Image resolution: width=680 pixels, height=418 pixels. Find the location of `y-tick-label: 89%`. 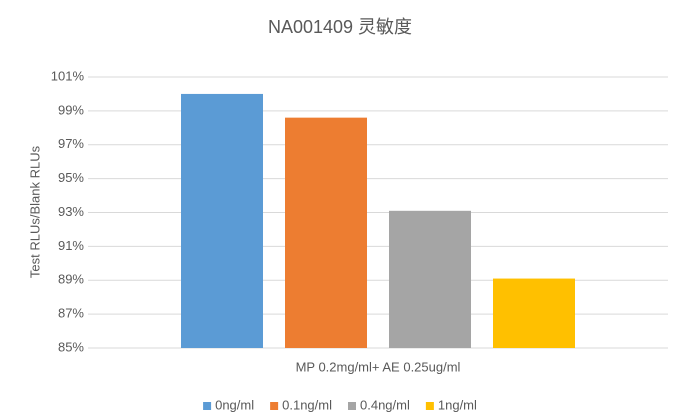

y-tick-label: 89% is located at coordinates (71, 279).